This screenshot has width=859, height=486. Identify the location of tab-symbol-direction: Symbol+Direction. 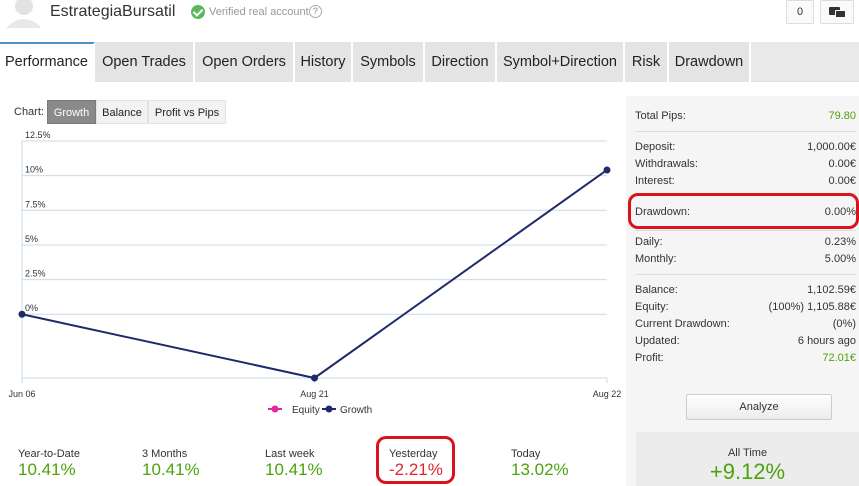
(561, 62).